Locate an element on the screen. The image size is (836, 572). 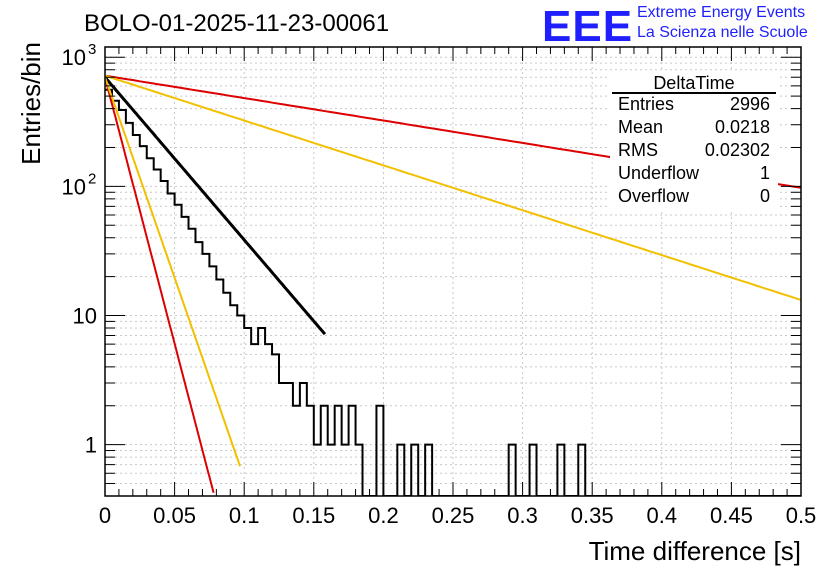
eee-logo: EEE is located at coordinates (588, 26).